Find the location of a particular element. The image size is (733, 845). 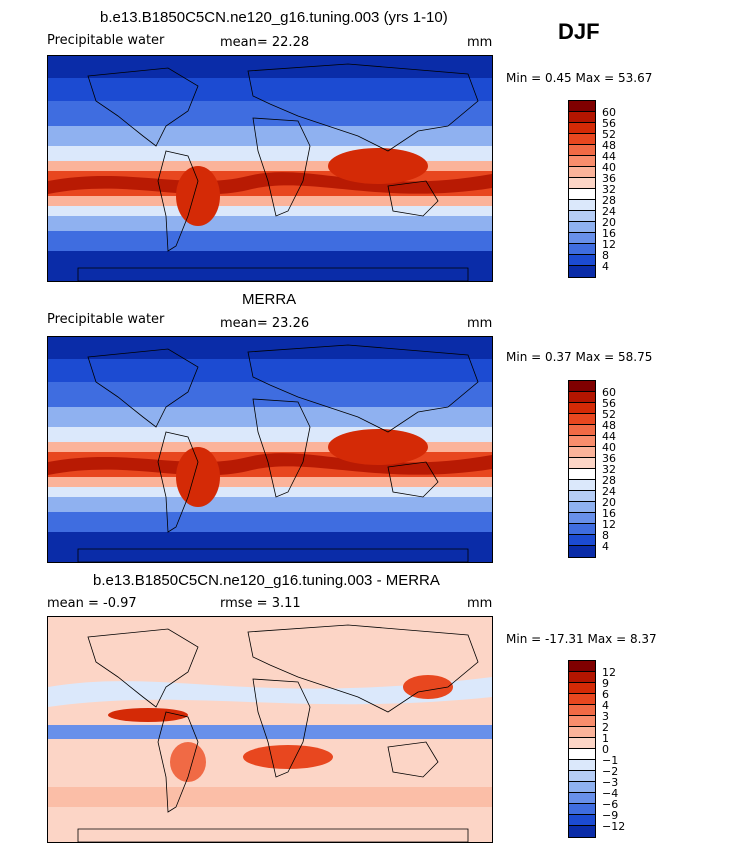

colorbar-tick-label: −2 is located at coordinates (610, 771).